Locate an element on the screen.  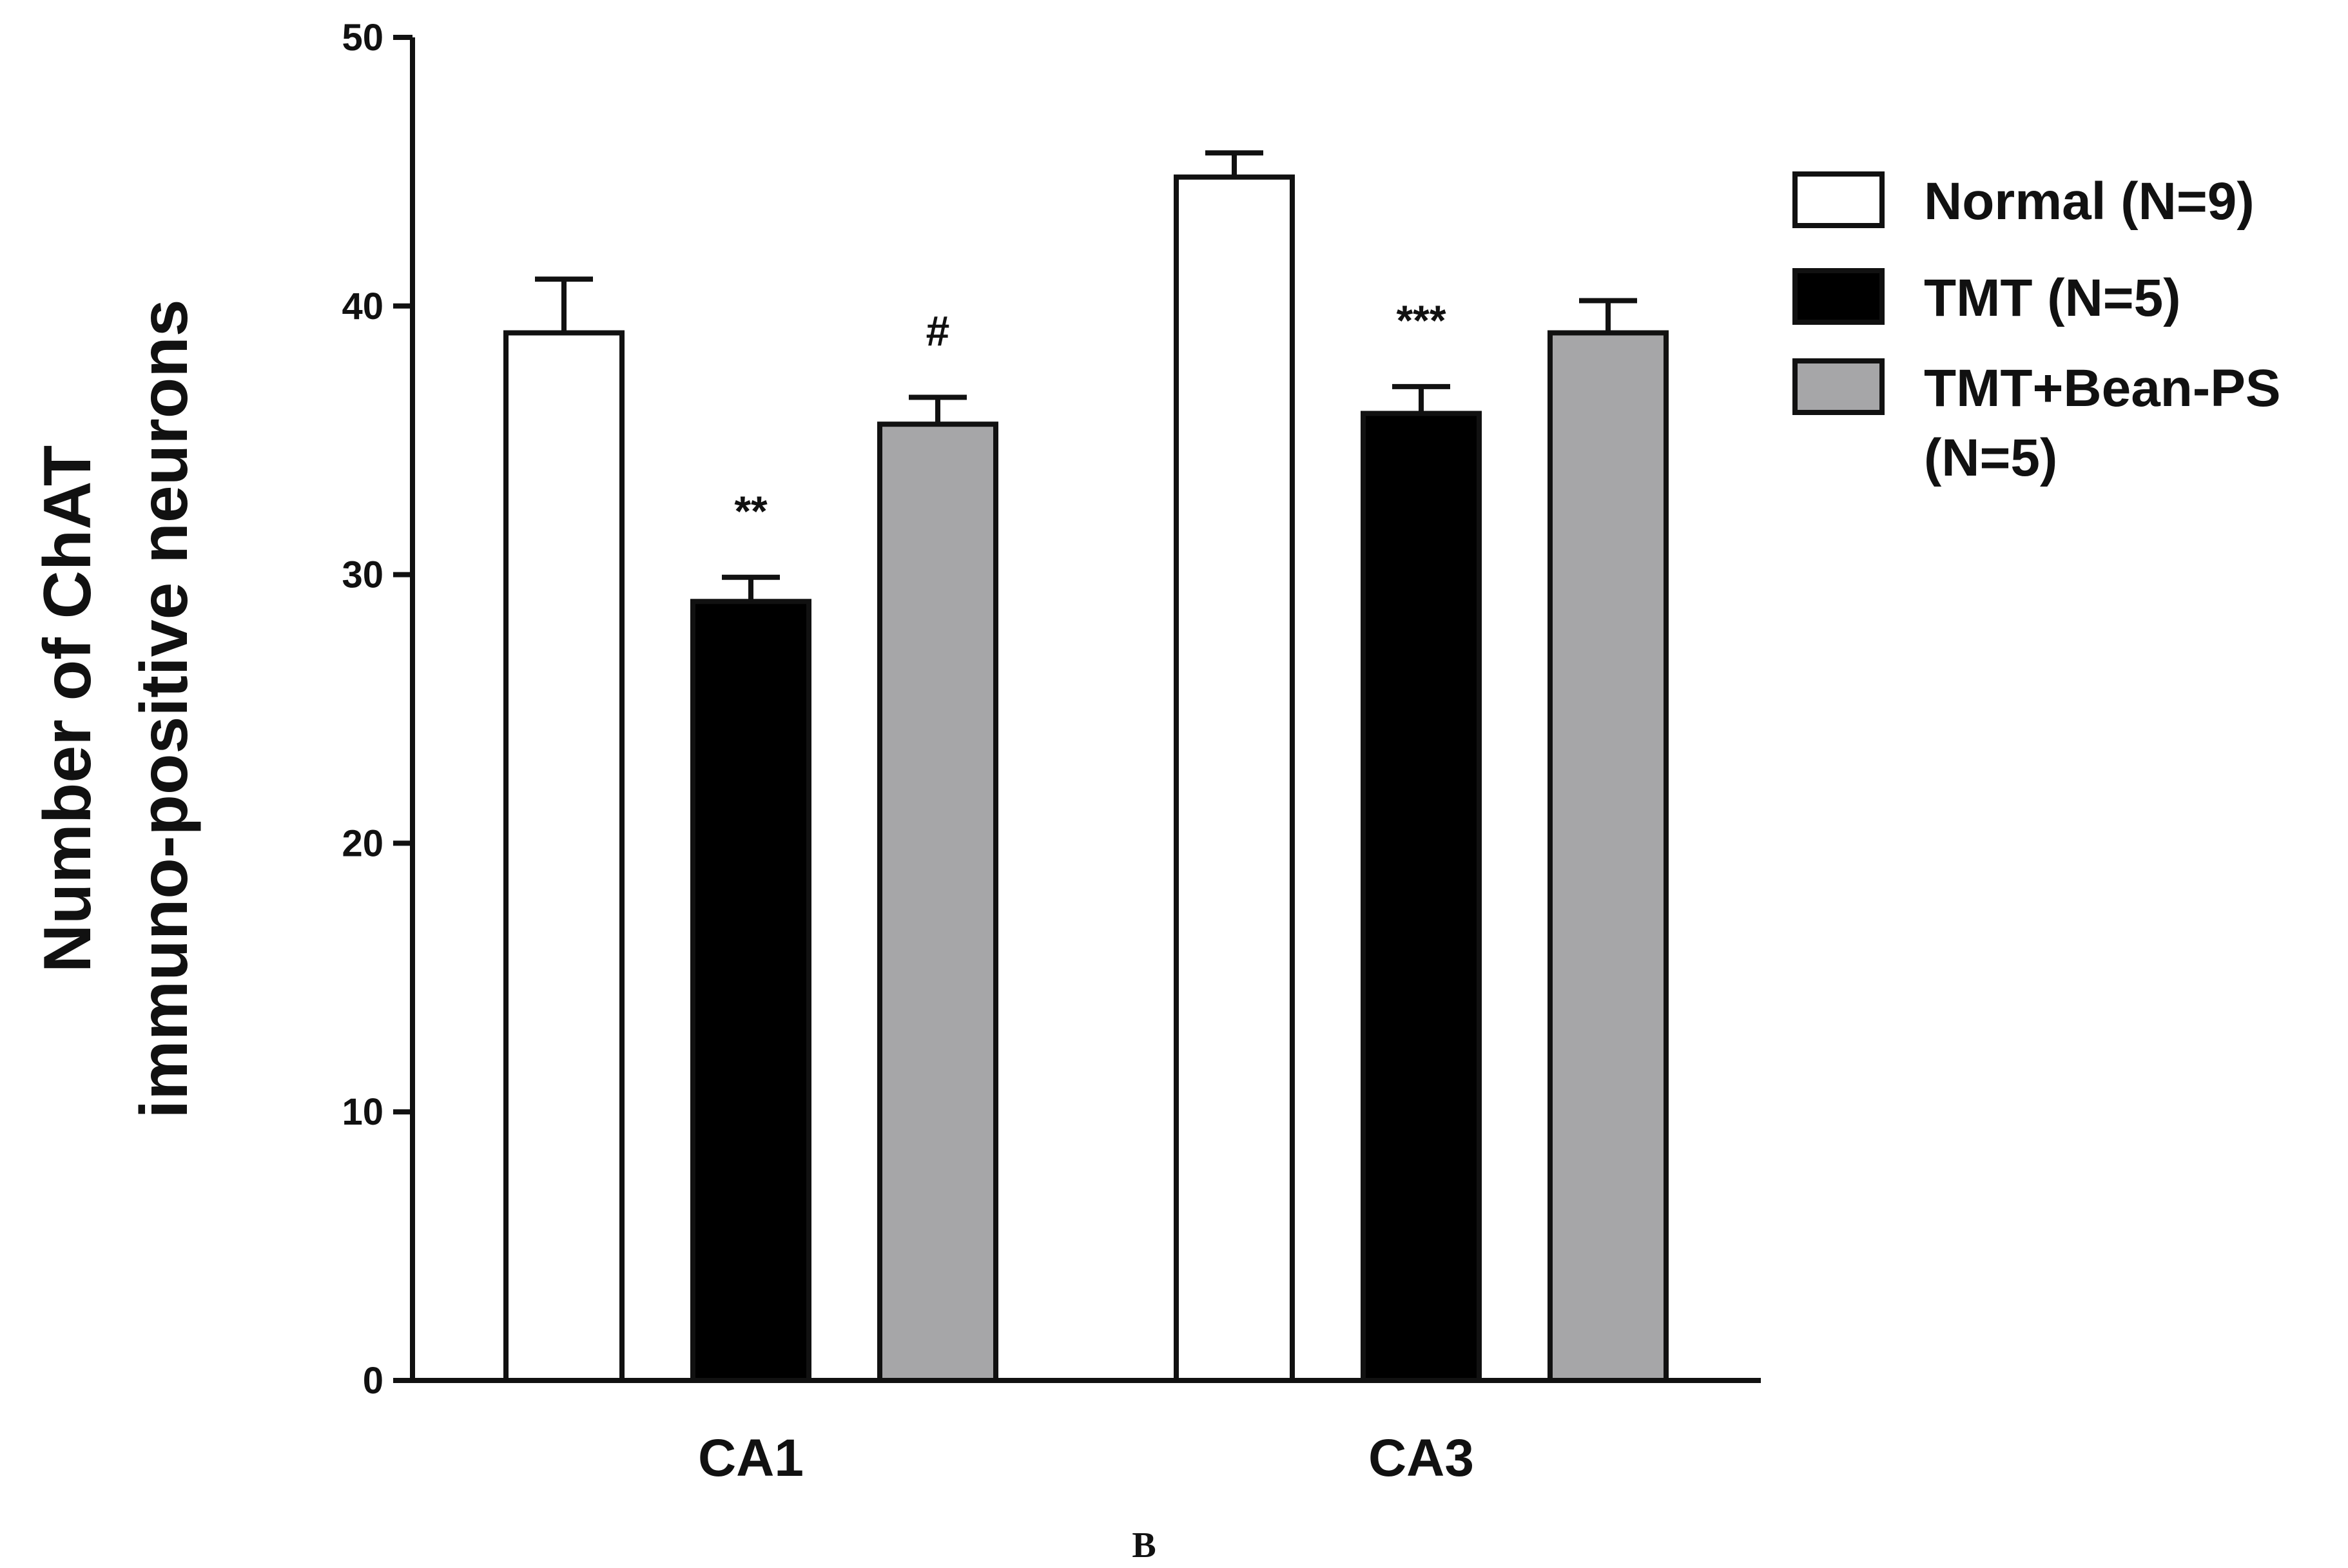
x-category-label: CA3 is located at coordinates (1421, 1458).